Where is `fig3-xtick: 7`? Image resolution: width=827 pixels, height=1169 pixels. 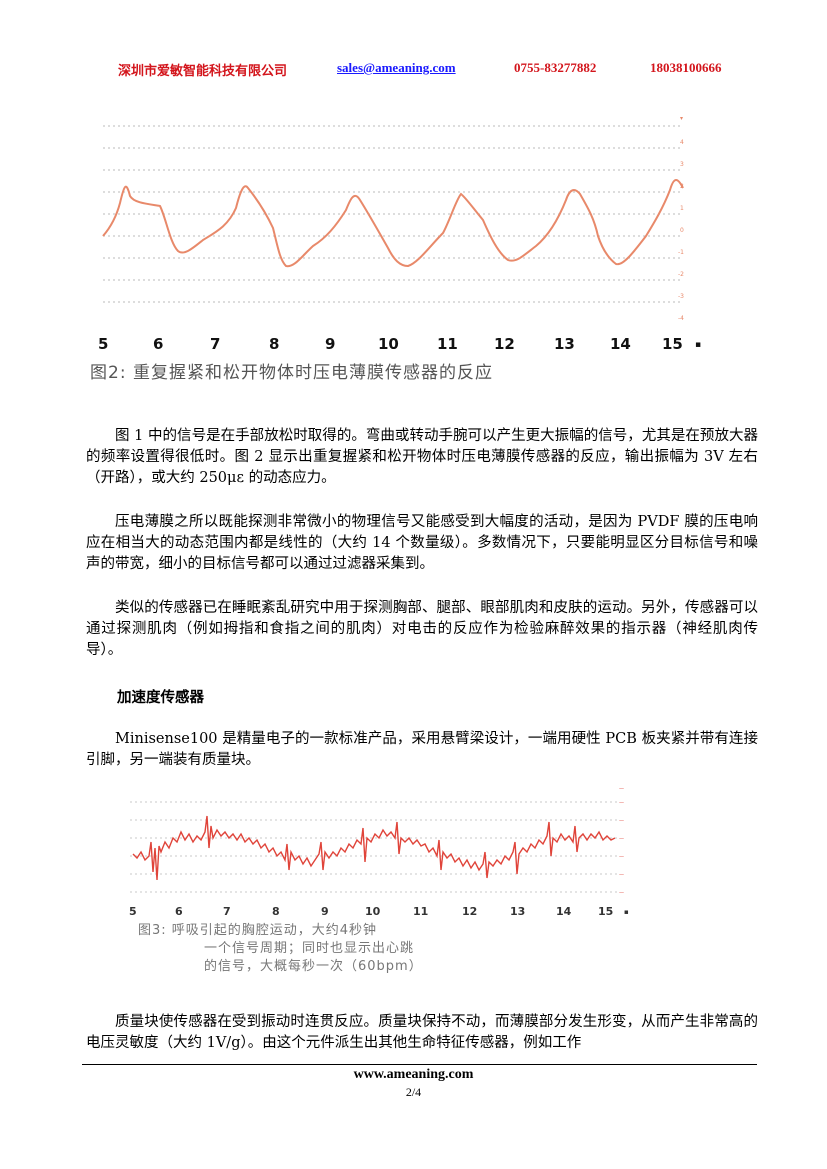
fig3-xtick: 7 is located at coordinates (227, 911).